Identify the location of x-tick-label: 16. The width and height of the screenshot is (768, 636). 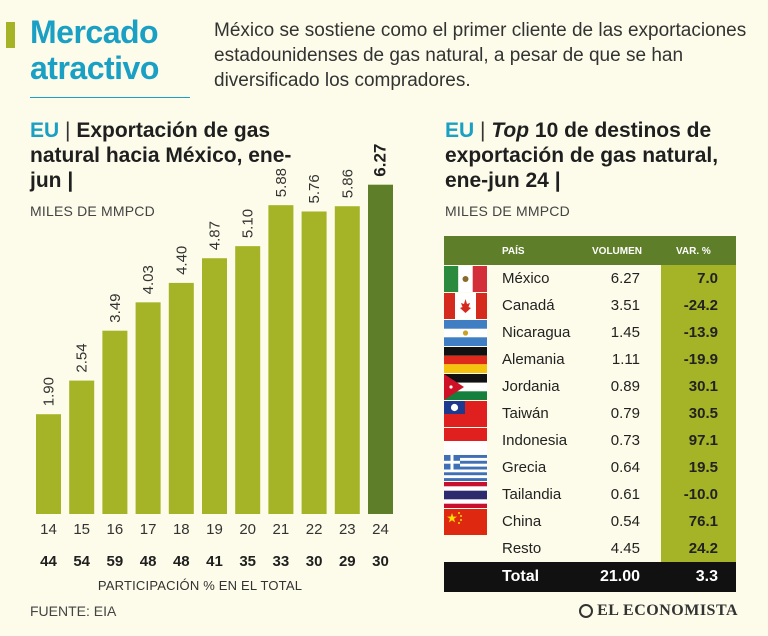
(115, 529).